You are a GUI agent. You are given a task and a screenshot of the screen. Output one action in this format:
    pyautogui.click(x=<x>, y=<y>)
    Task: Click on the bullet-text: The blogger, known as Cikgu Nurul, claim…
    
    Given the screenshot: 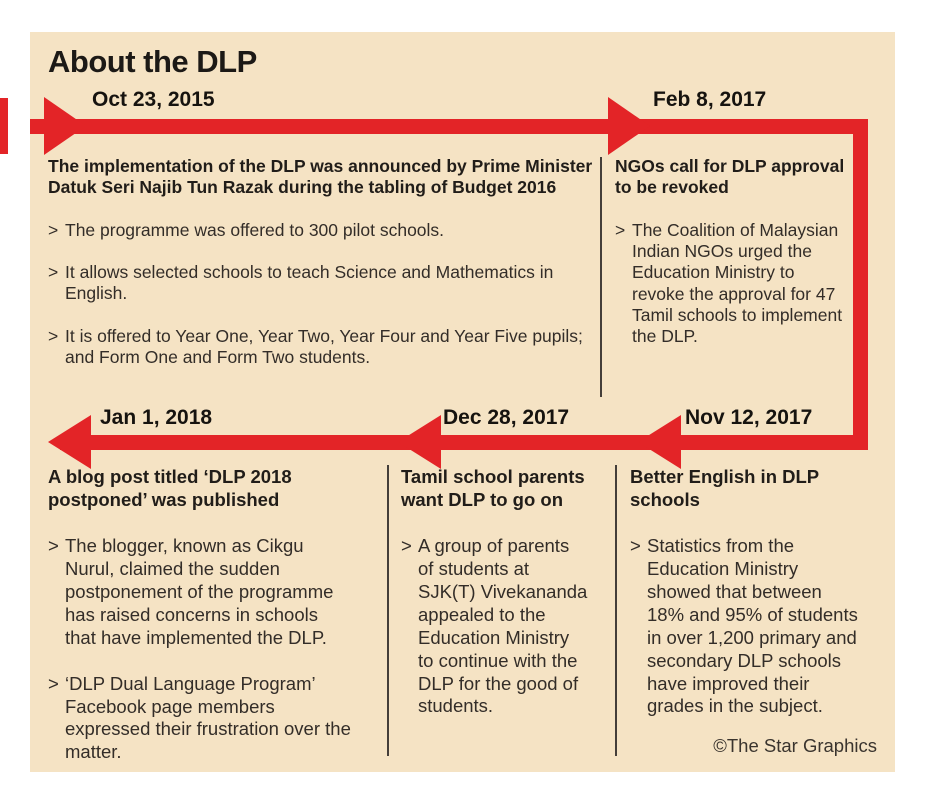 What is the action you would take?
    pyautogui.click(x=199, y=591)
    